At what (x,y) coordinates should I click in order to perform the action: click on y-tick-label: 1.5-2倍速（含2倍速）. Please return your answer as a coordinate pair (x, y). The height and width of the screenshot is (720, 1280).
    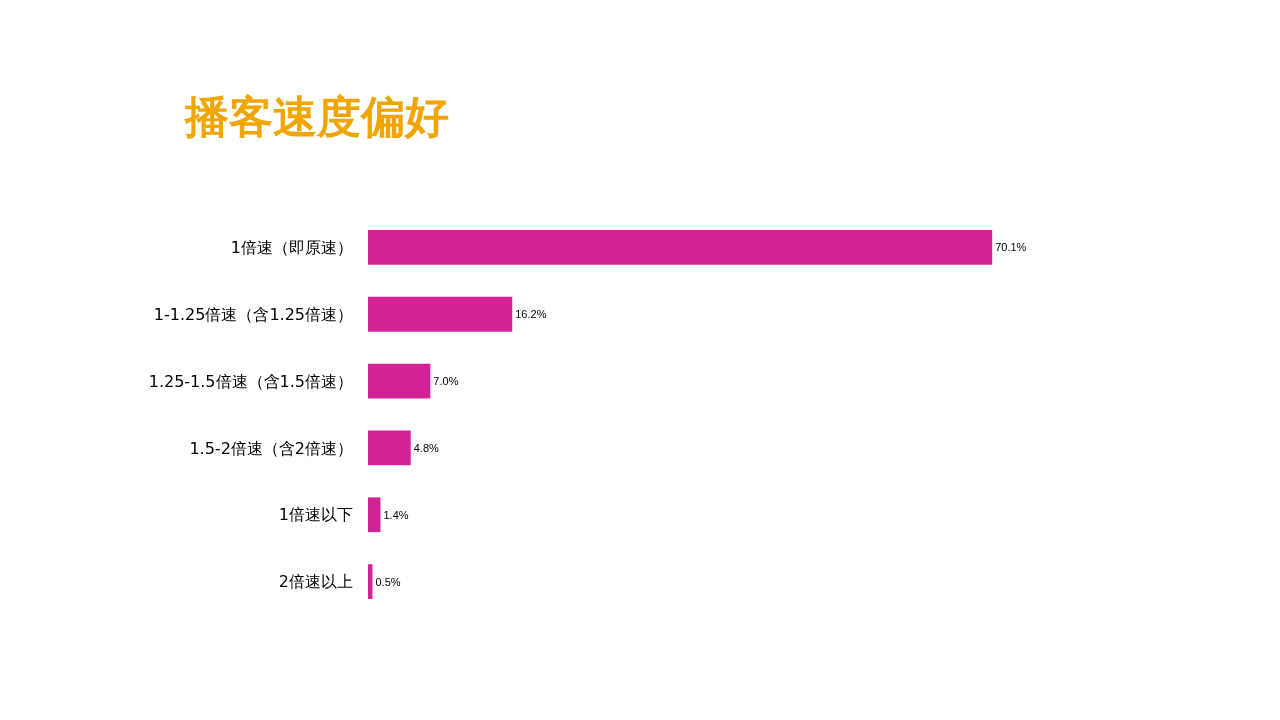
    Looking at the image, I should click on (271, 448).